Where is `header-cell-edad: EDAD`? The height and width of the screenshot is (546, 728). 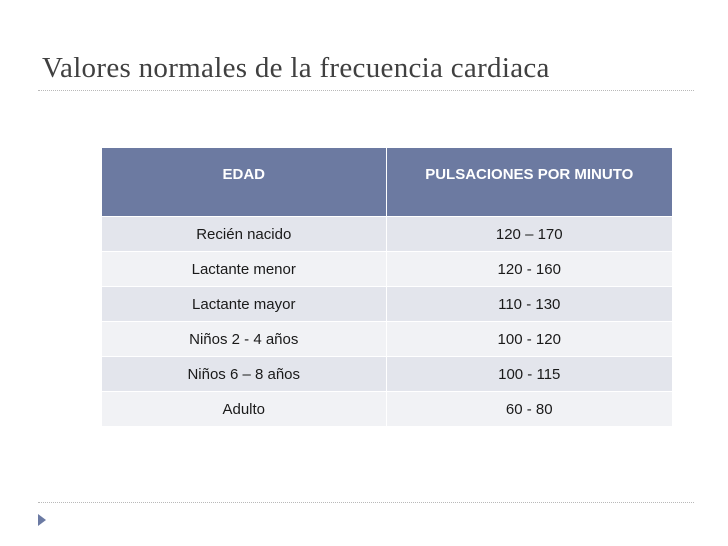
header-cell-edad: EDAD is located at coordinates (244, 182).